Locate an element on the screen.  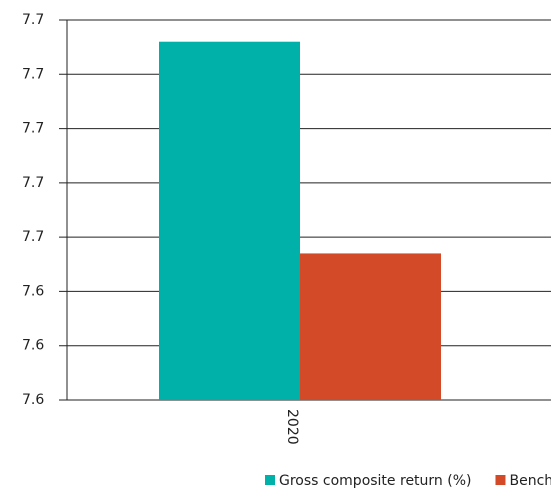
x-tick-label: 2020 is located at coordinates (292, 427).